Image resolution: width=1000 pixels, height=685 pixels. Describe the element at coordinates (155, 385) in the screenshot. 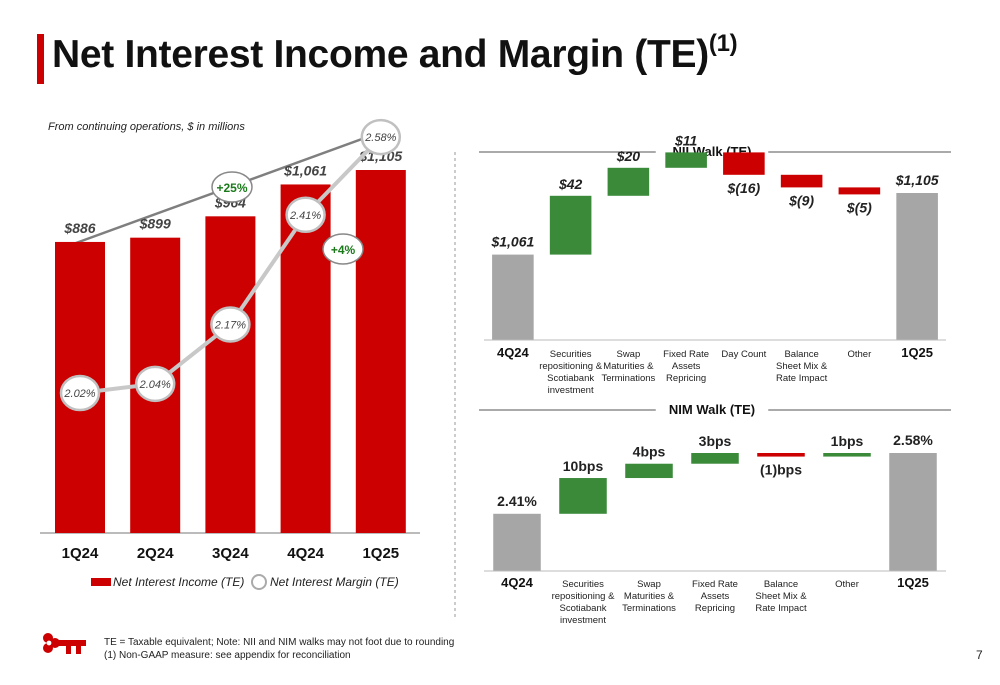

I see `nim-value-label: 2.04%` at that location.